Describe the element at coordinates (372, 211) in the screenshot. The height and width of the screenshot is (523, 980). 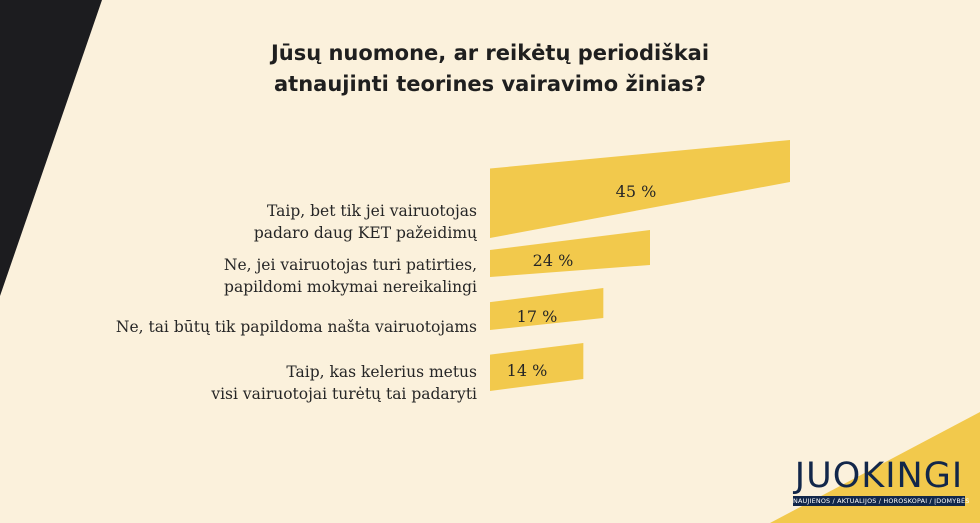
I see `category-label-1-line-1: Taip, bet tik jei vairuotojas` at that location.